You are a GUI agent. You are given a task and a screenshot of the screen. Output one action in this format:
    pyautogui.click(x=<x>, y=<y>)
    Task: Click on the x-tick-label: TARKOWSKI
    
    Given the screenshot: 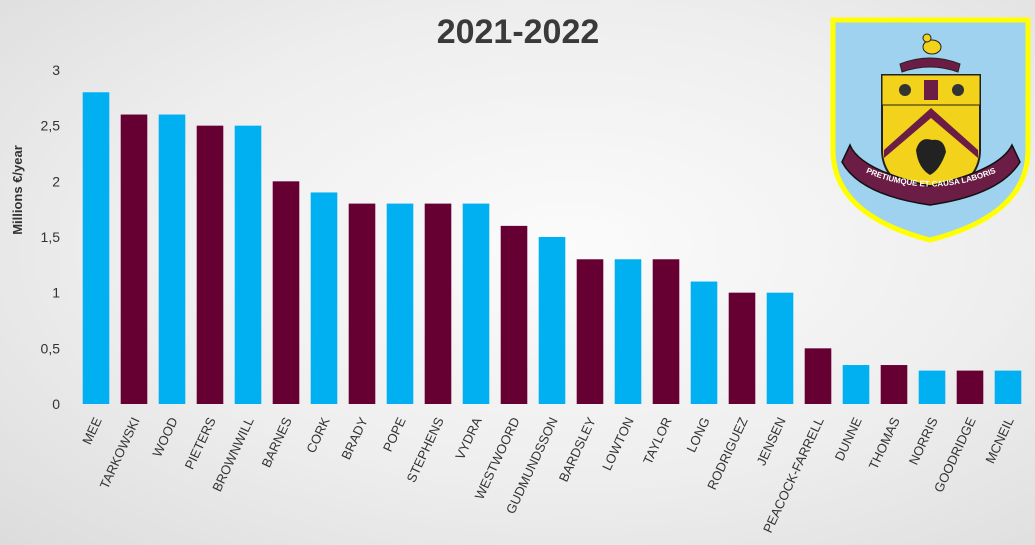 What is the action you would take?
    pyautogui.click(x=120, y=453)
    